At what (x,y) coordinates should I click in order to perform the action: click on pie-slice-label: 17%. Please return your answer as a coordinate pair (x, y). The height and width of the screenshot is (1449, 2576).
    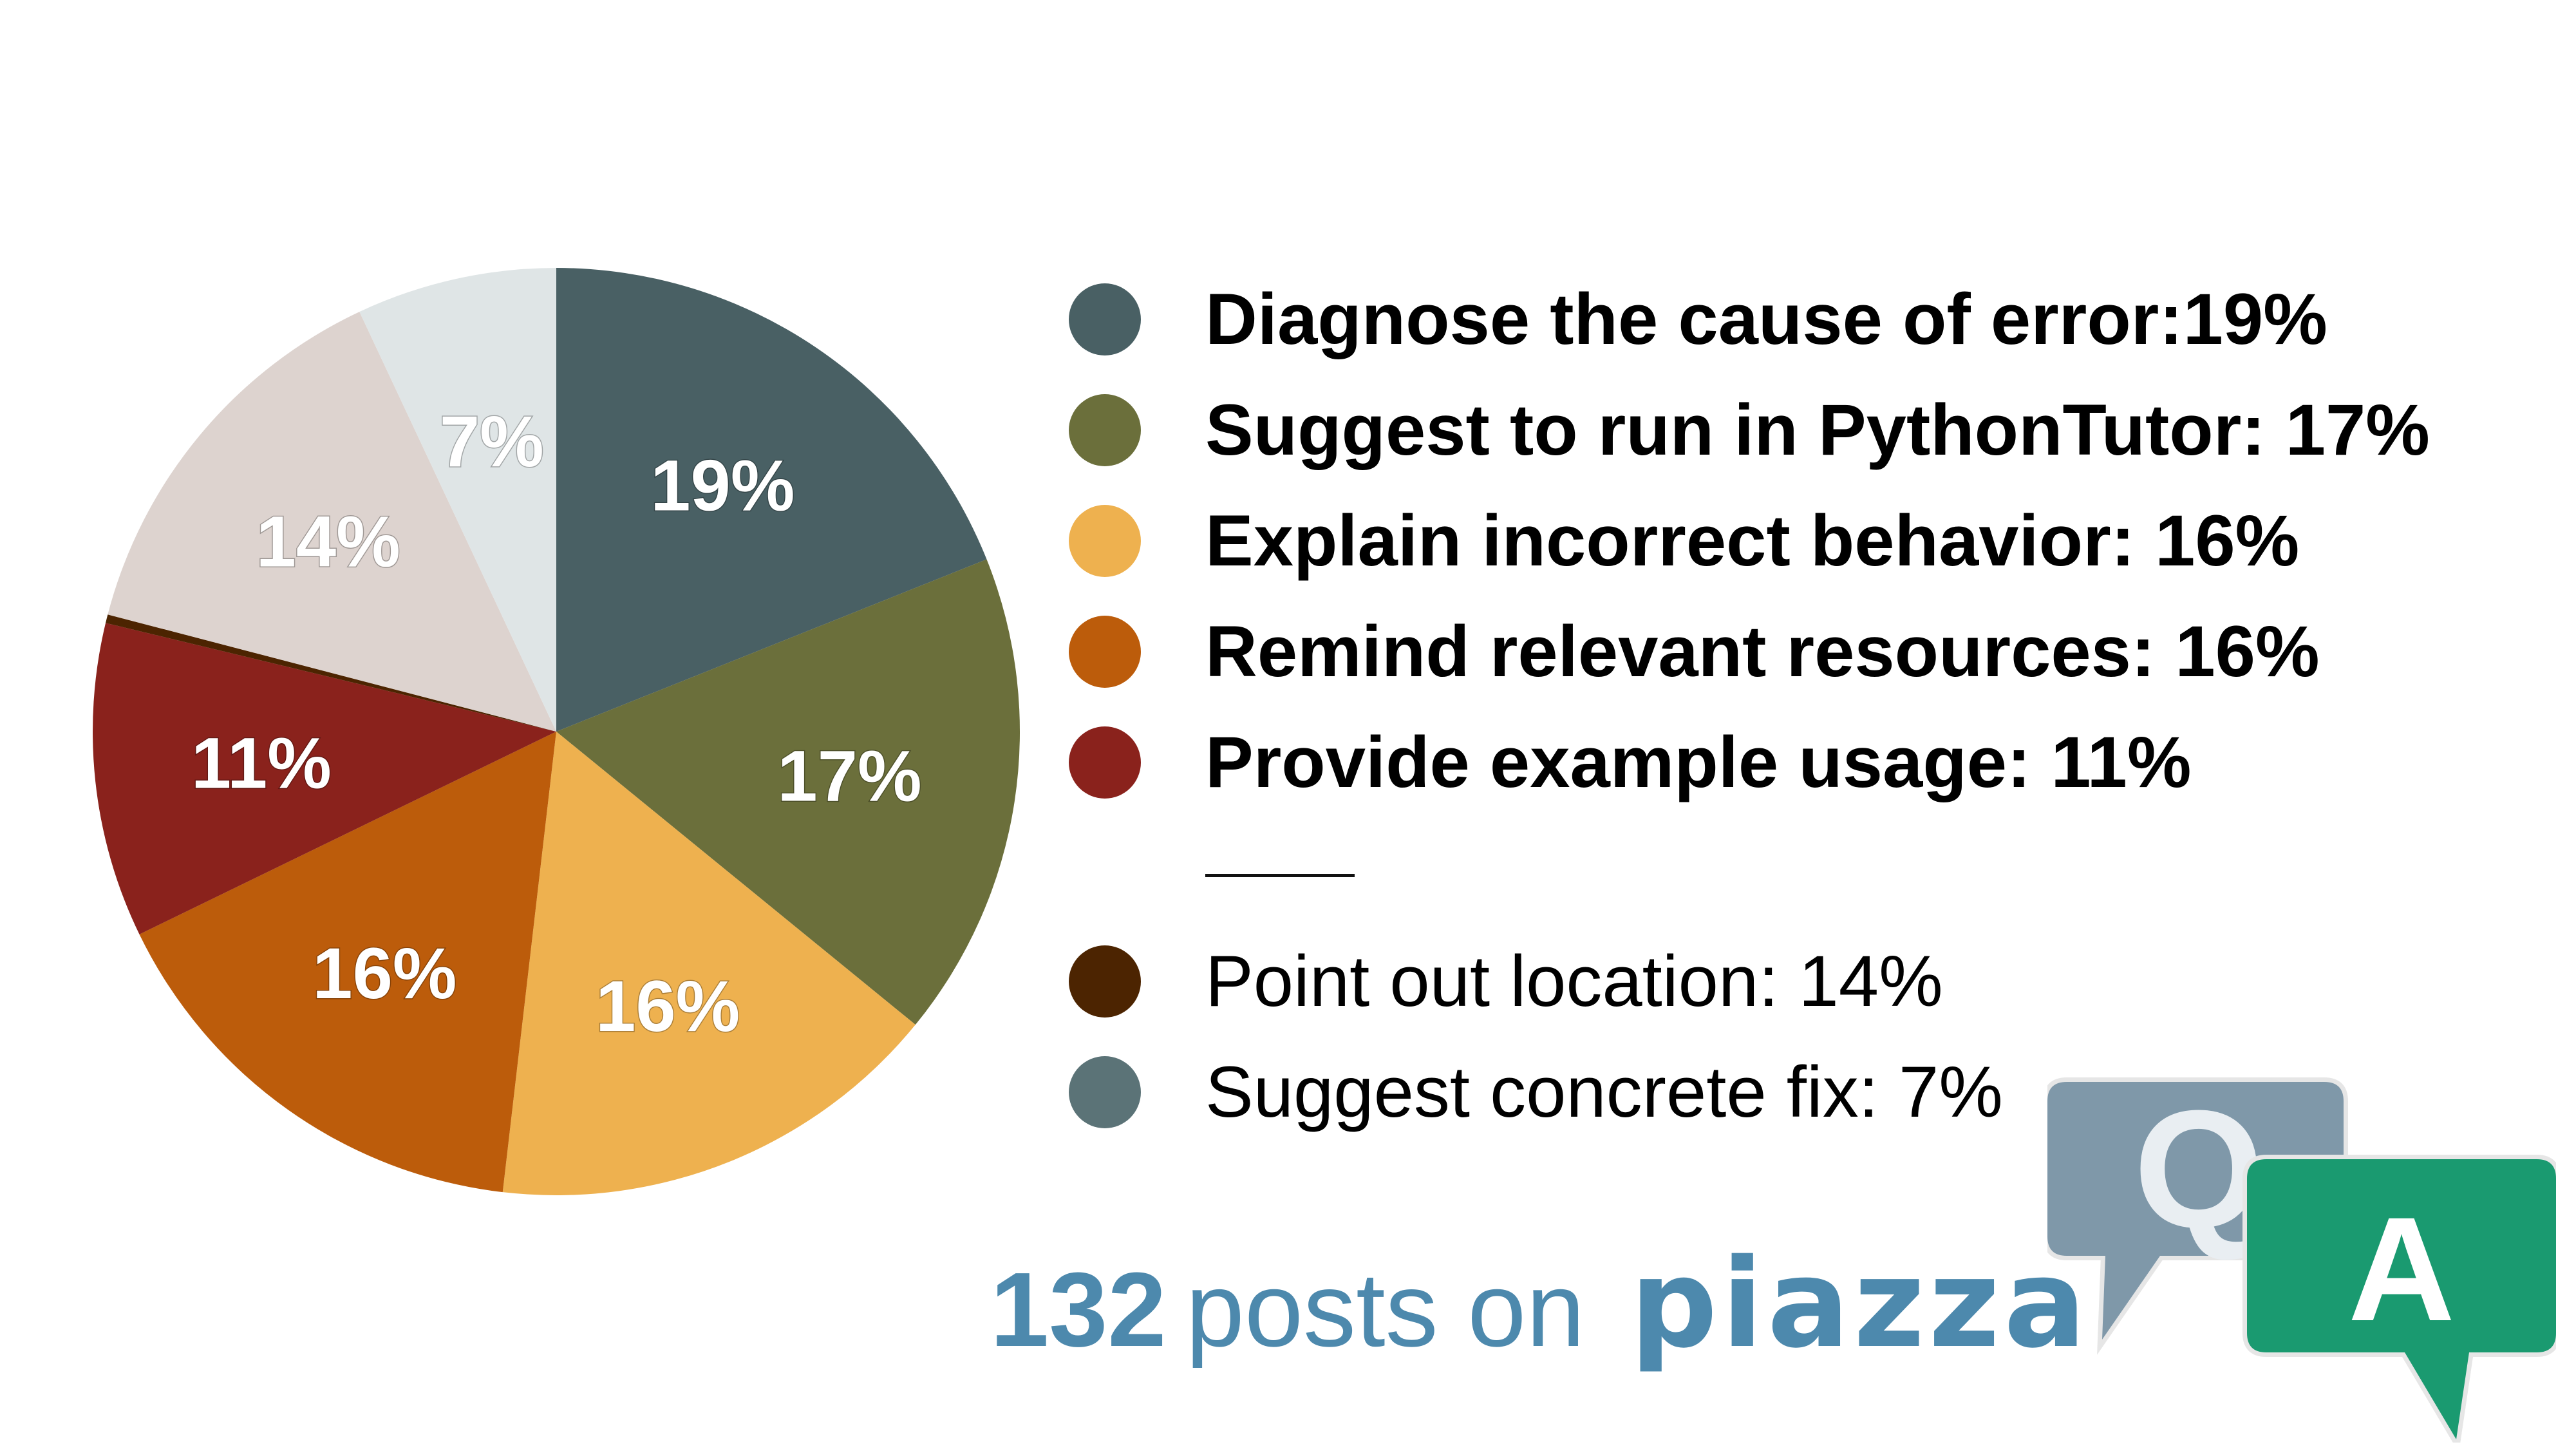
    Looking at the image, I should click on (849, 777).